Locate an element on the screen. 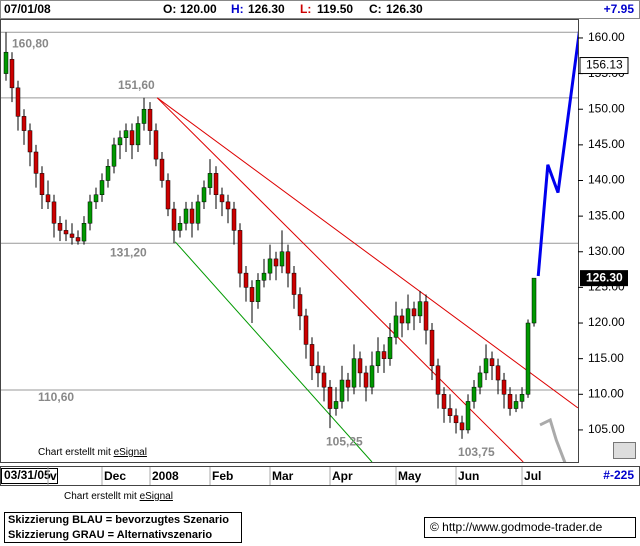 The width and height of the screenshot is (640, 546). period-count: #-225 is located at coordinates (618, 475).